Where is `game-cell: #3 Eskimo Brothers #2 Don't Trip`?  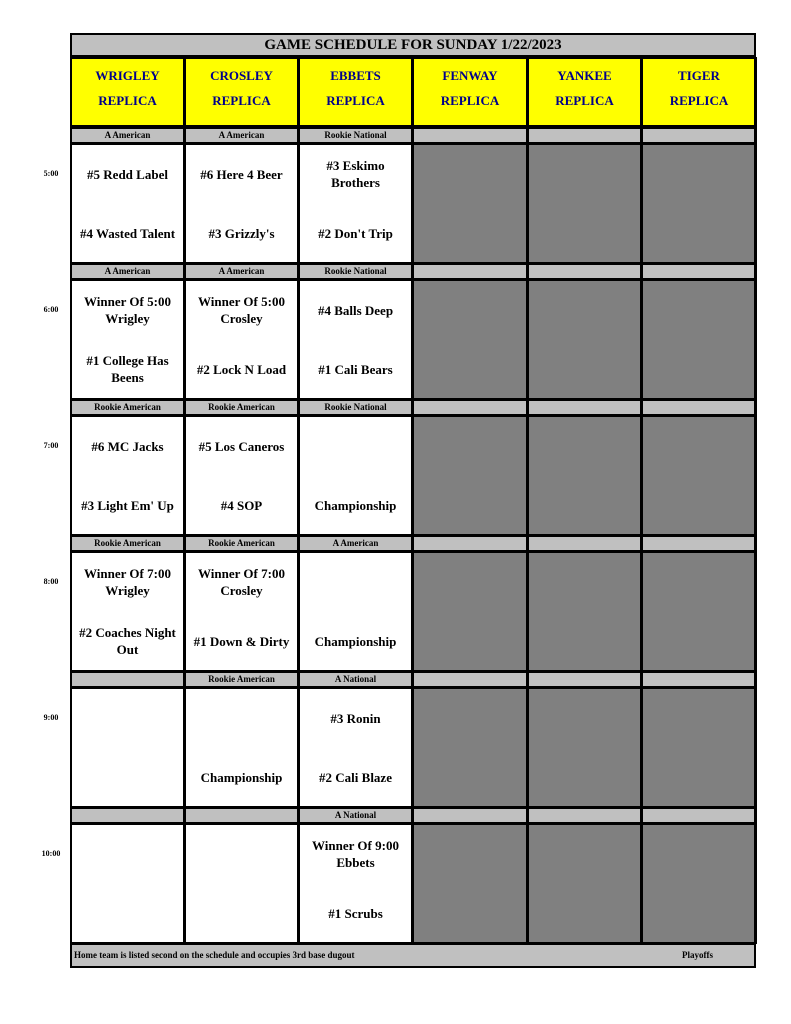 game-cell: #3 Eskimo Brothers #2 Don't Trip is located at coordinates (355, 203).